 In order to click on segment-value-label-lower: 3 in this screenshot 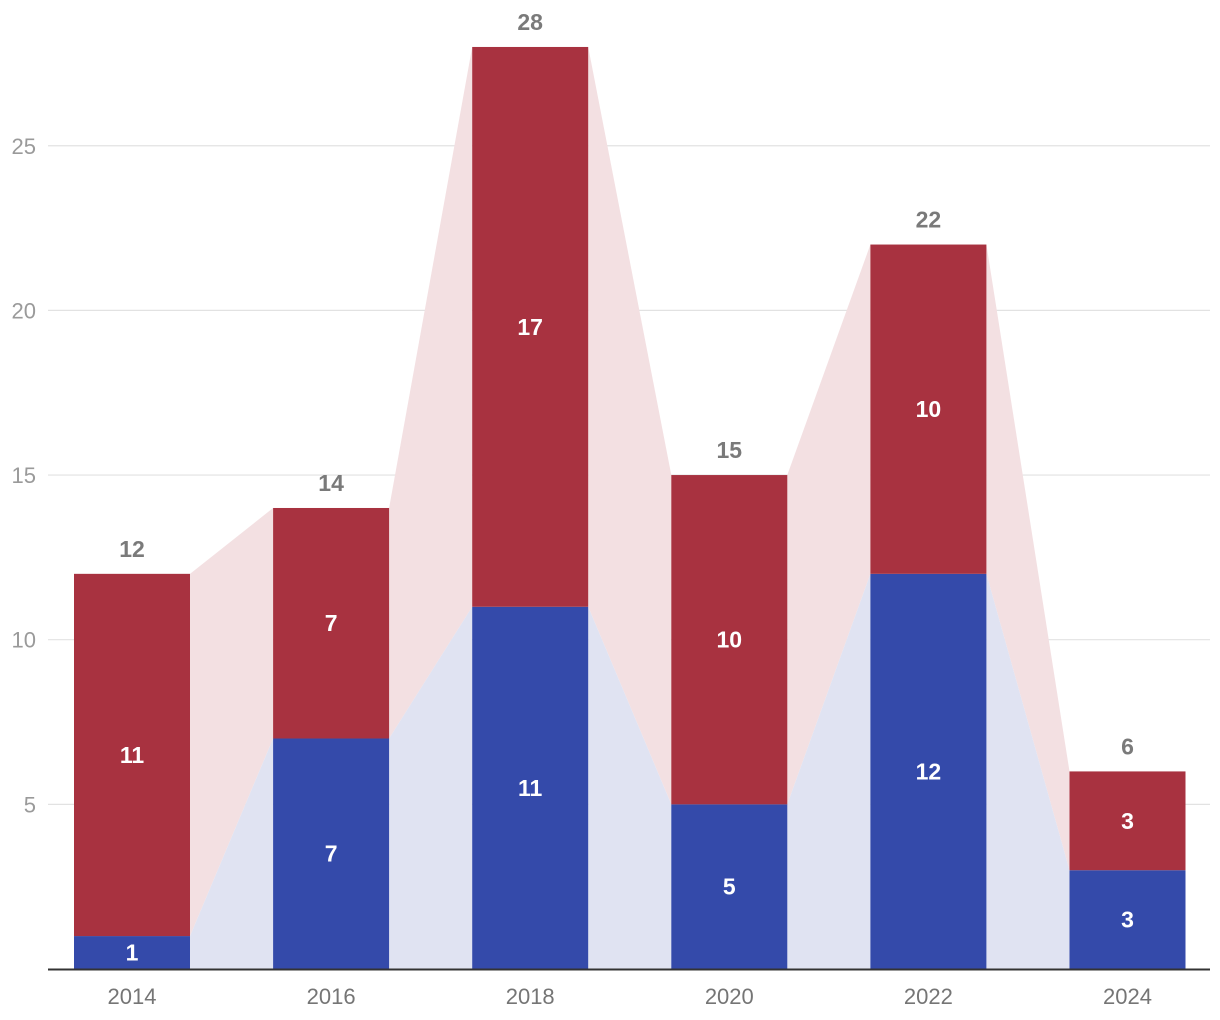, I will do `click(1127, 920)`.